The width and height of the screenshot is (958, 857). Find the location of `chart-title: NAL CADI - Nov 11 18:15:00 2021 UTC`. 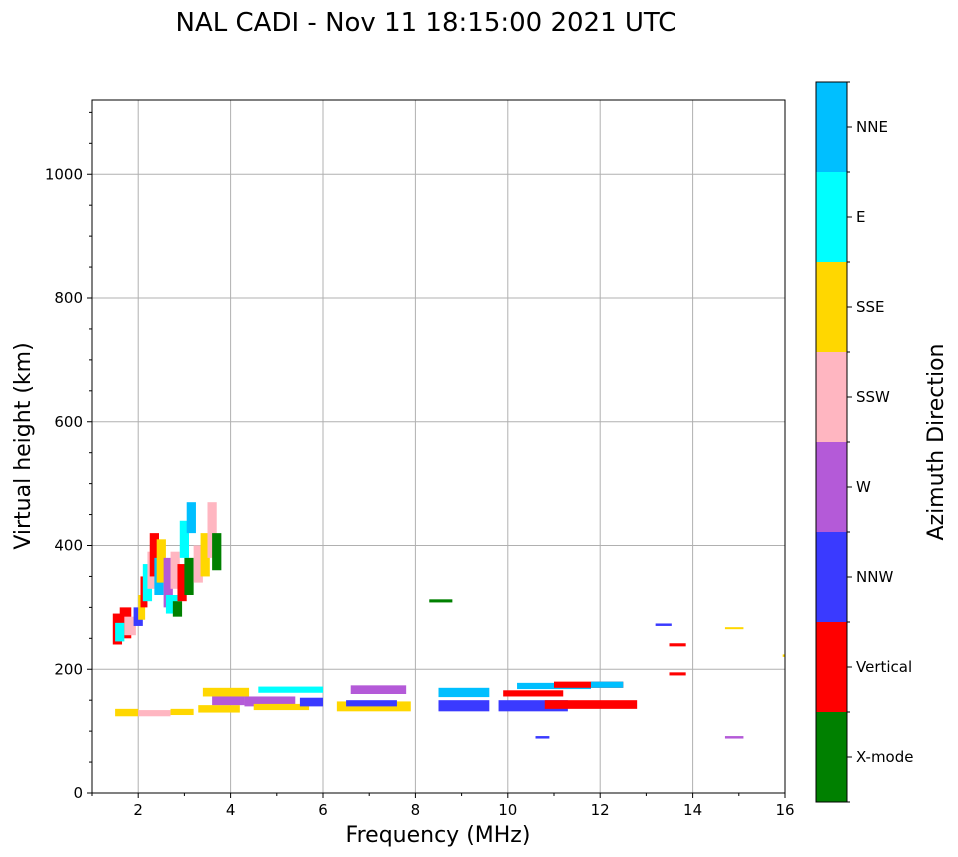

chart-title: NAL CADI - Nov 11 18:15:00 2021 UTC is located at coordinates (426, 23).